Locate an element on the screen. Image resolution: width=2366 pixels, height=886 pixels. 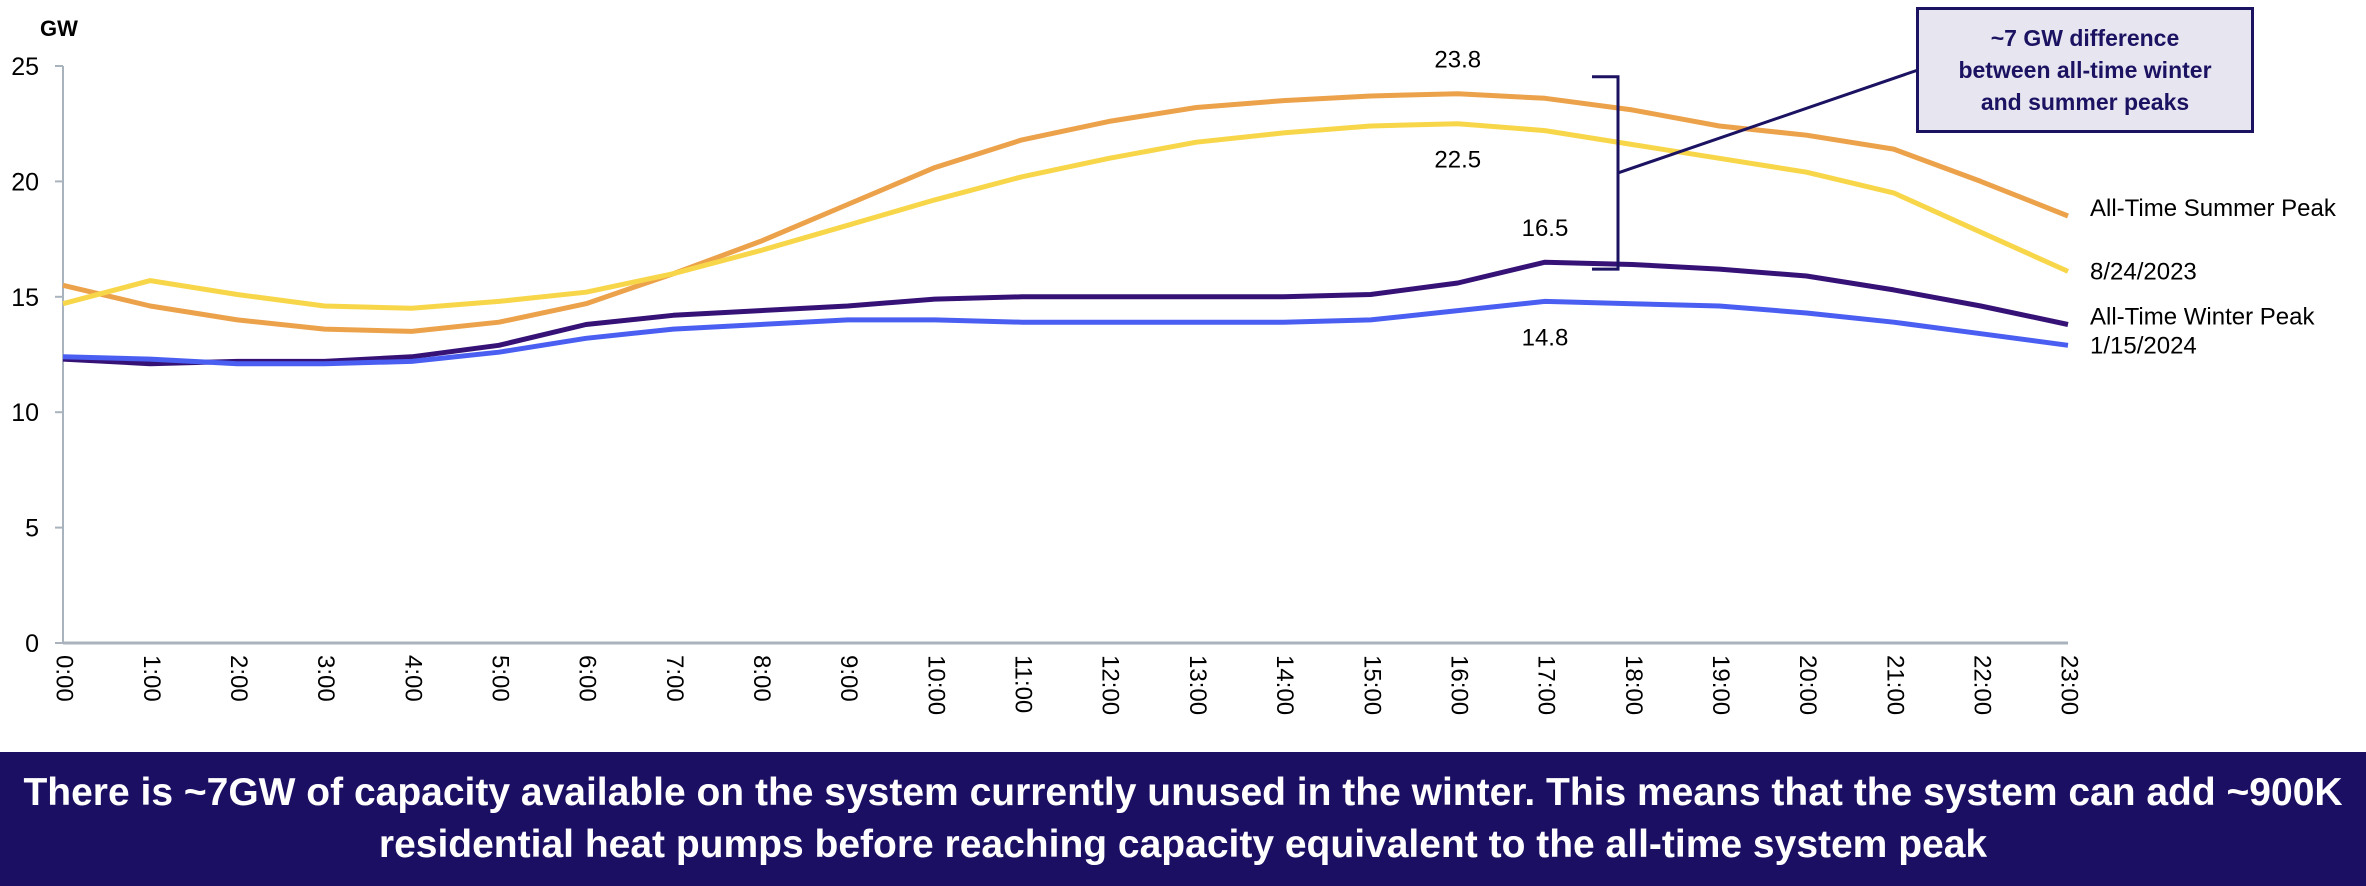
data-label: 23.8 is located at coordinates (1457, 60).